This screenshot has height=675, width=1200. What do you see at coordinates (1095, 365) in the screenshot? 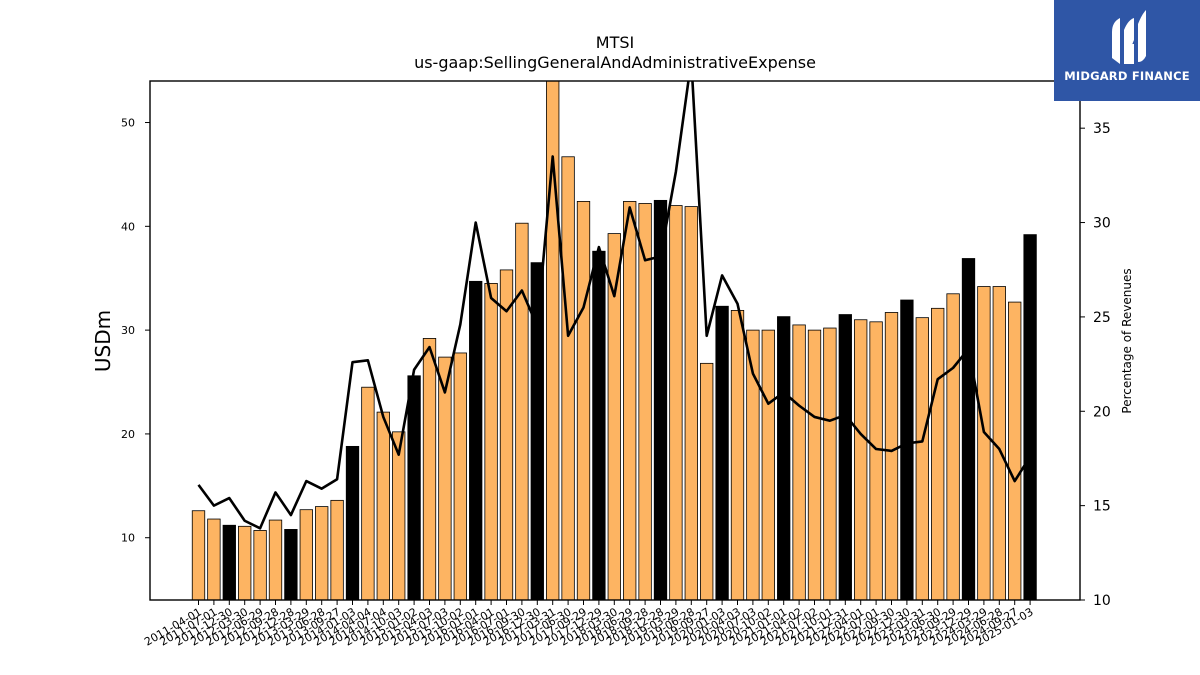
I see `right-axis-ticks: 10 15 20 25 30 35` at bounding box center [1095, 365].